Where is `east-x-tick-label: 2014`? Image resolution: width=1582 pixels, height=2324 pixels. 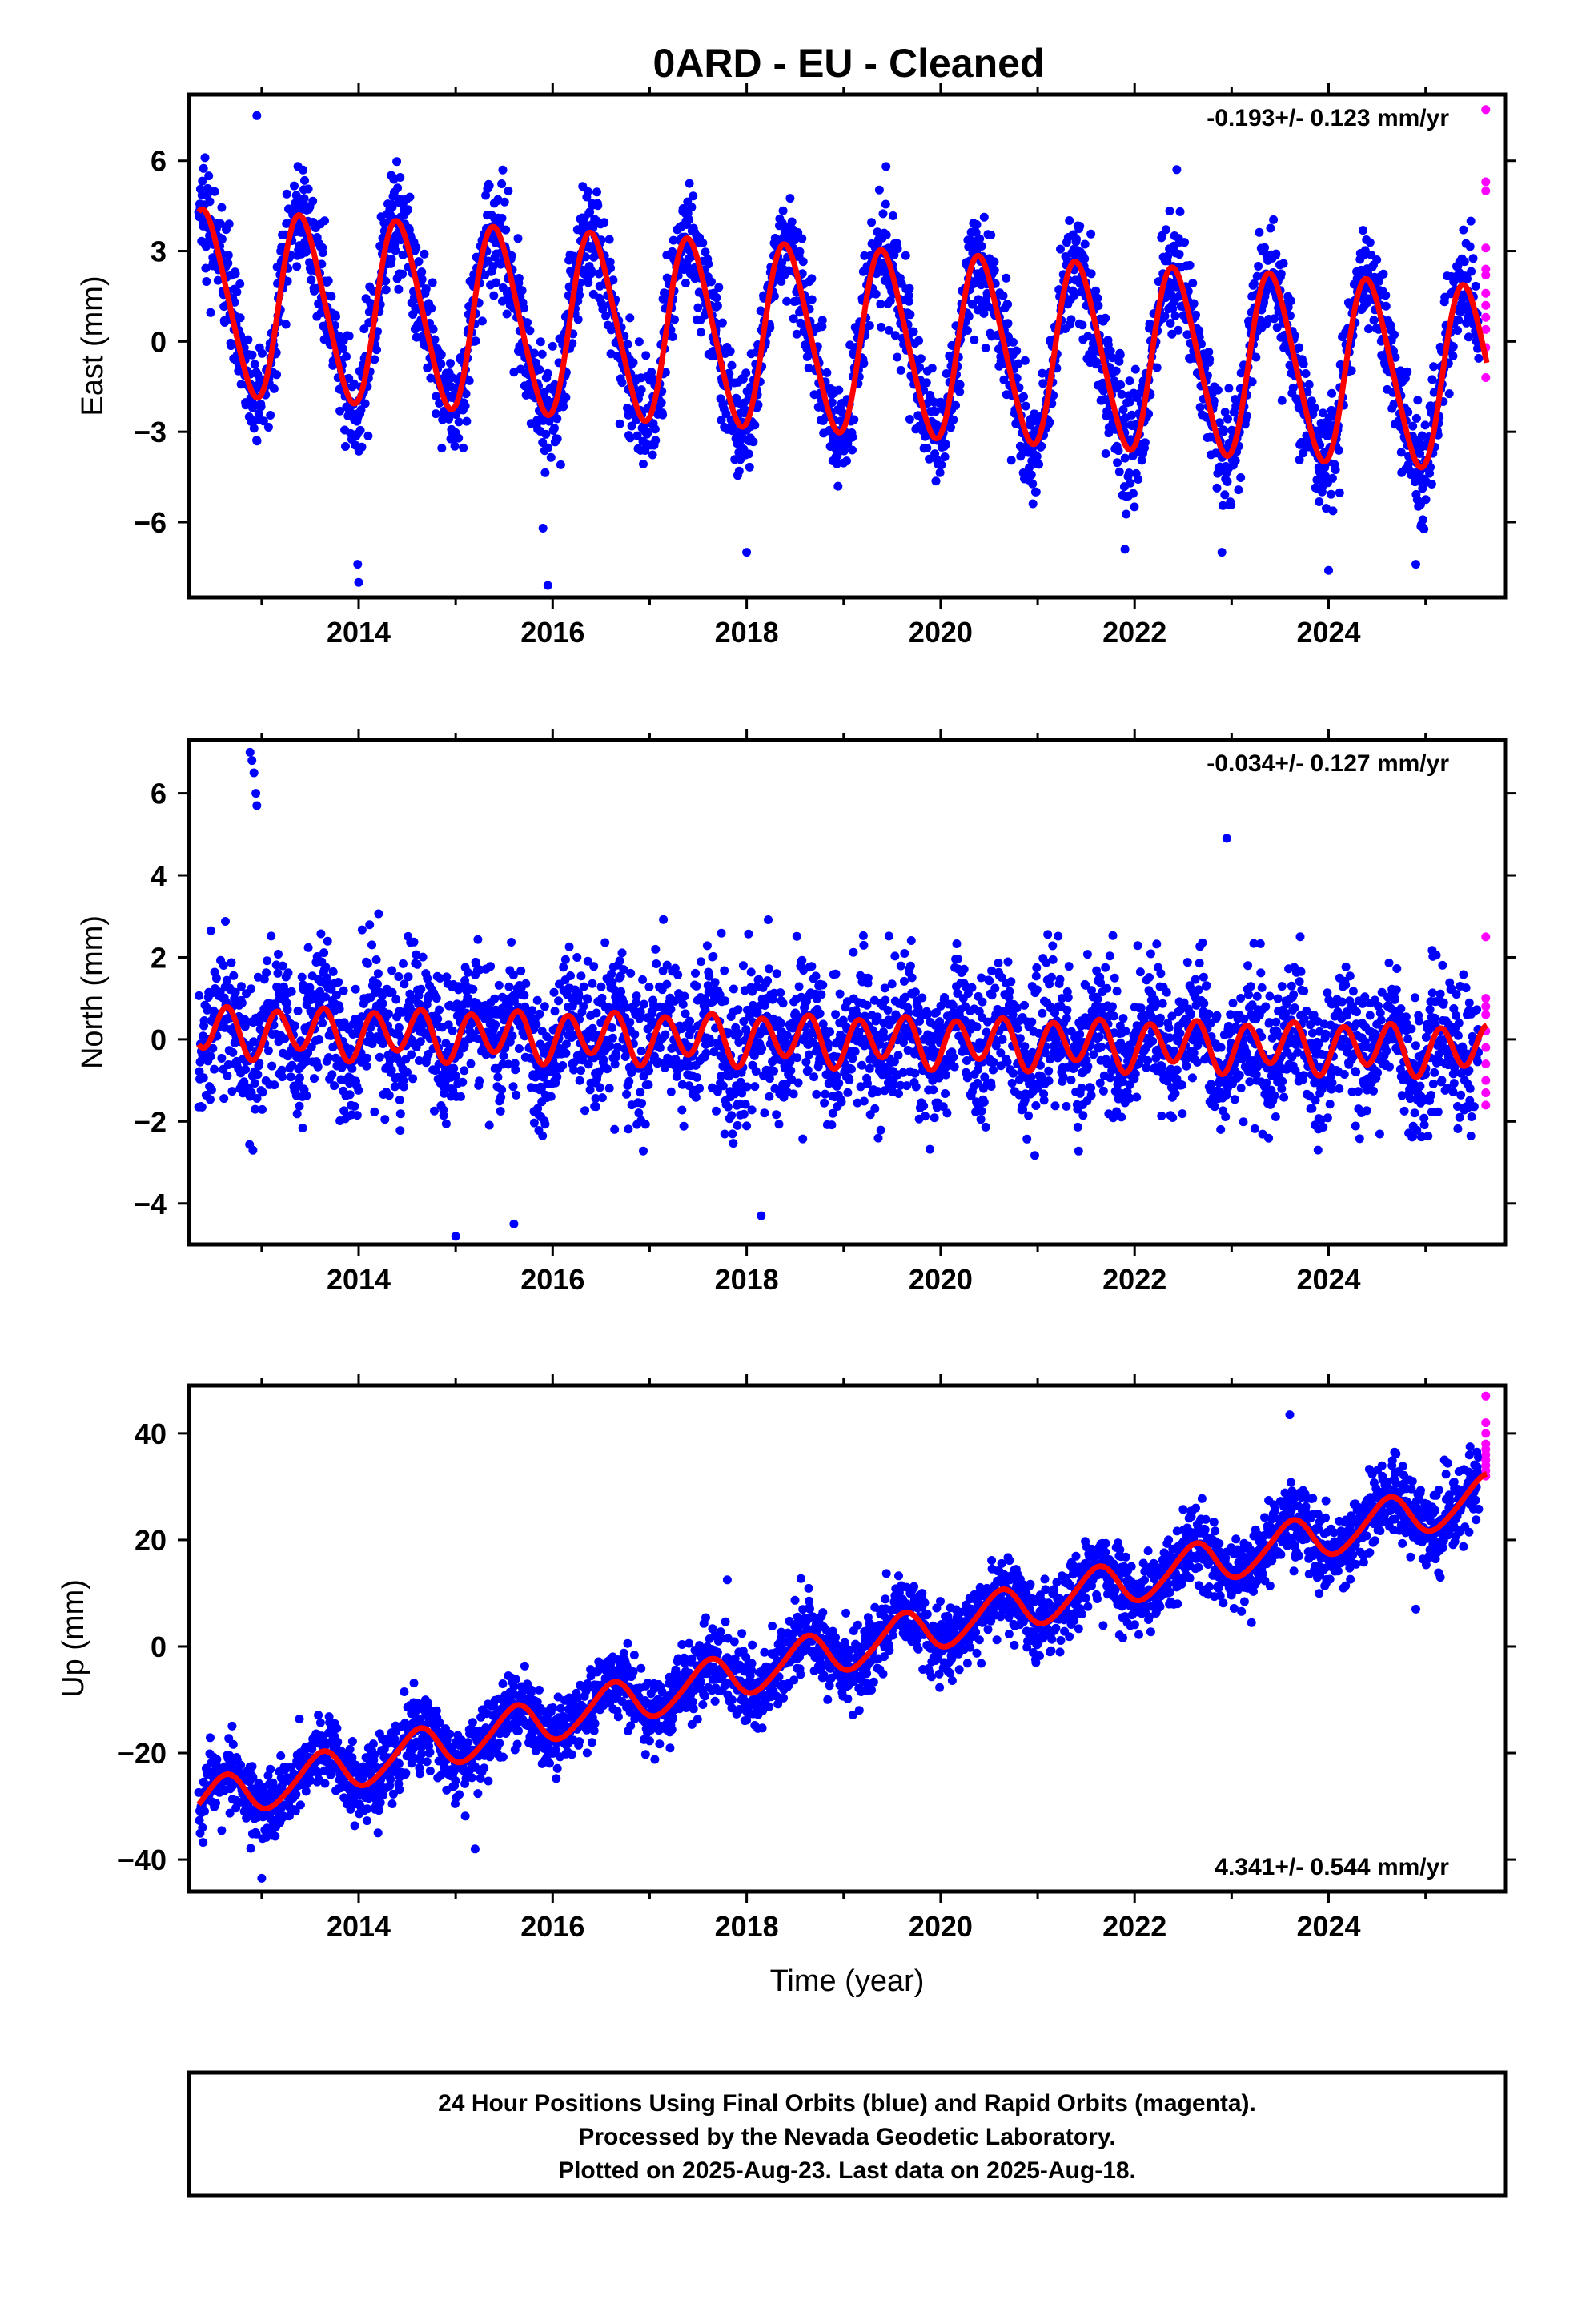
east-x-tick-label: 2014 is located at coordinates (359, 632).